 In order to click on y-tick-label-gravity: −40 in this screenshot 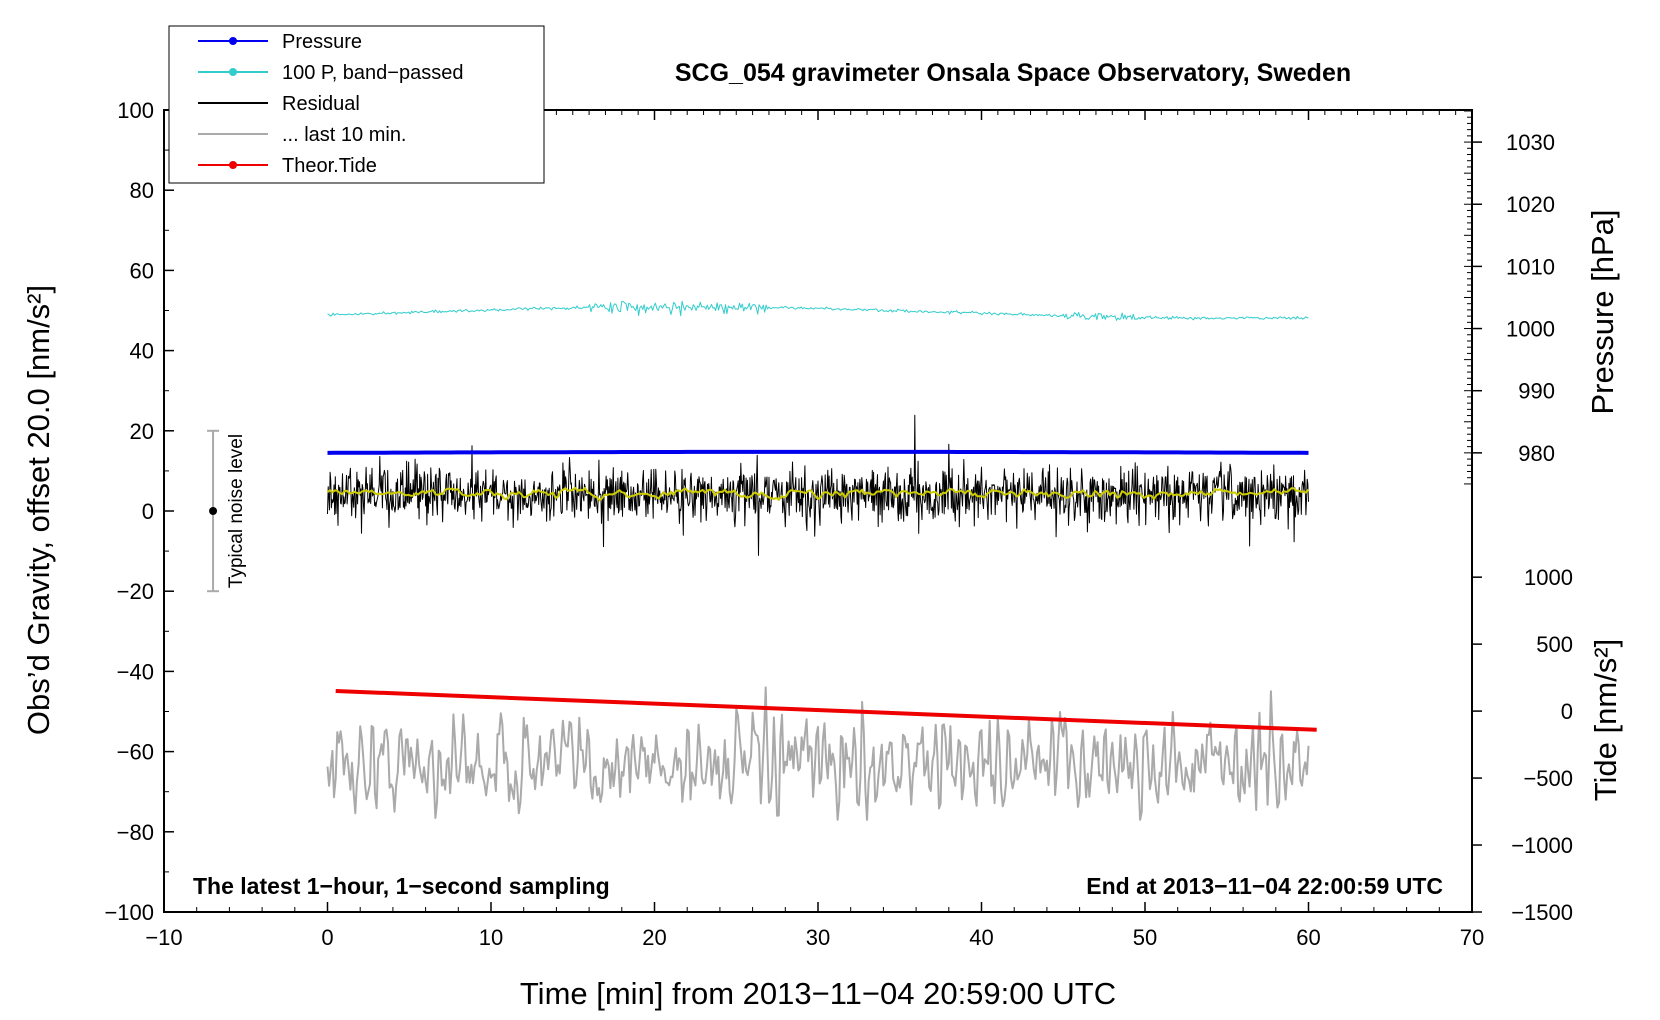, I will do `click(135, 671)`.